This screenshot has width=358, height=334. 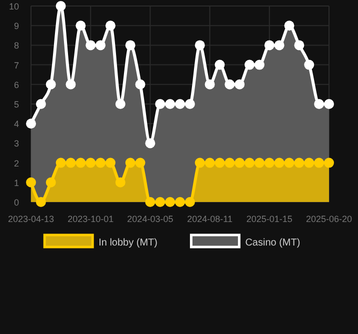 What do you see at coordinates (31, 219) in the screenshot?
I see `x-tick-label: 2023-04-13` at bounding box center [31, 219].